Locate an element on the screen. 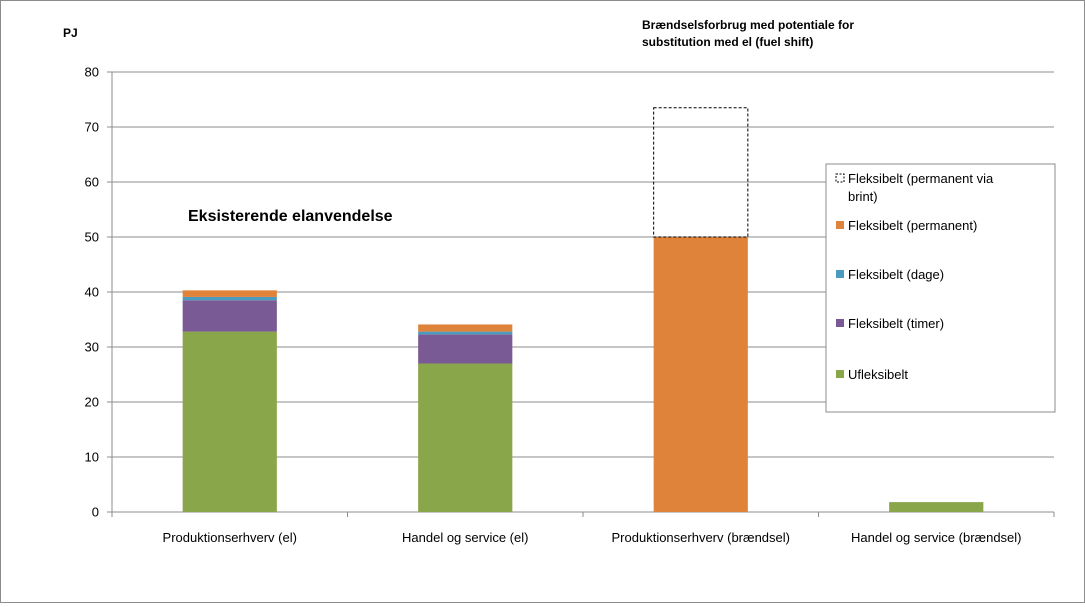  y-axis-unit-label: PJ is located at coordinates (70, 33).